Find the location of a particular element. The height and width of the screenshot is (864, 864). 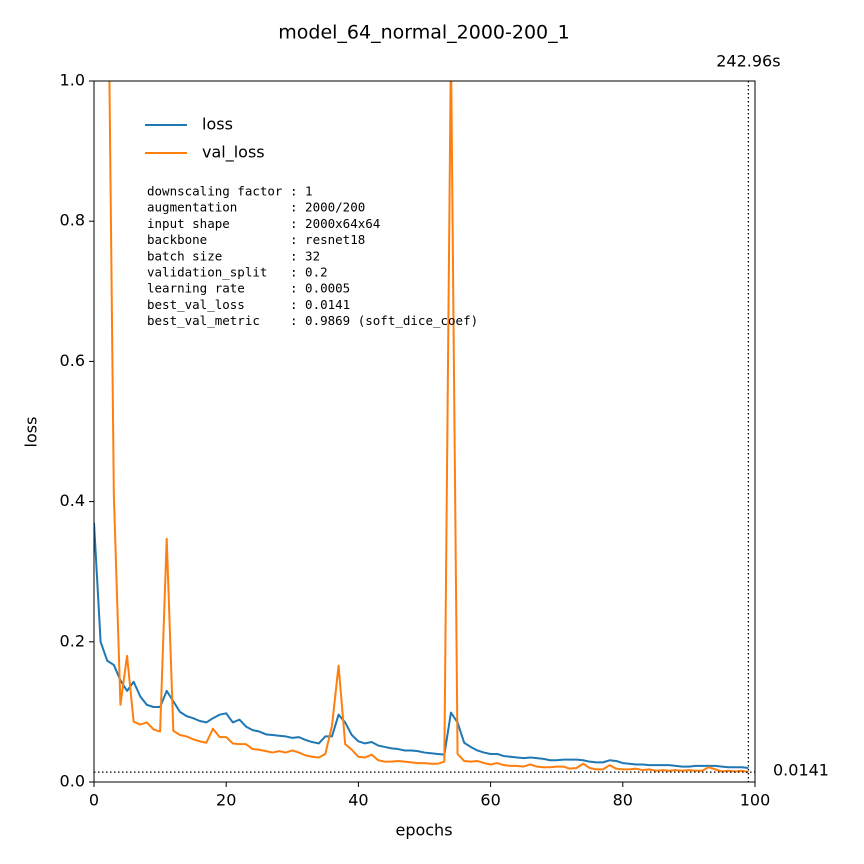

y-tick-label: 1.0 is located at coordinates (72, 80).